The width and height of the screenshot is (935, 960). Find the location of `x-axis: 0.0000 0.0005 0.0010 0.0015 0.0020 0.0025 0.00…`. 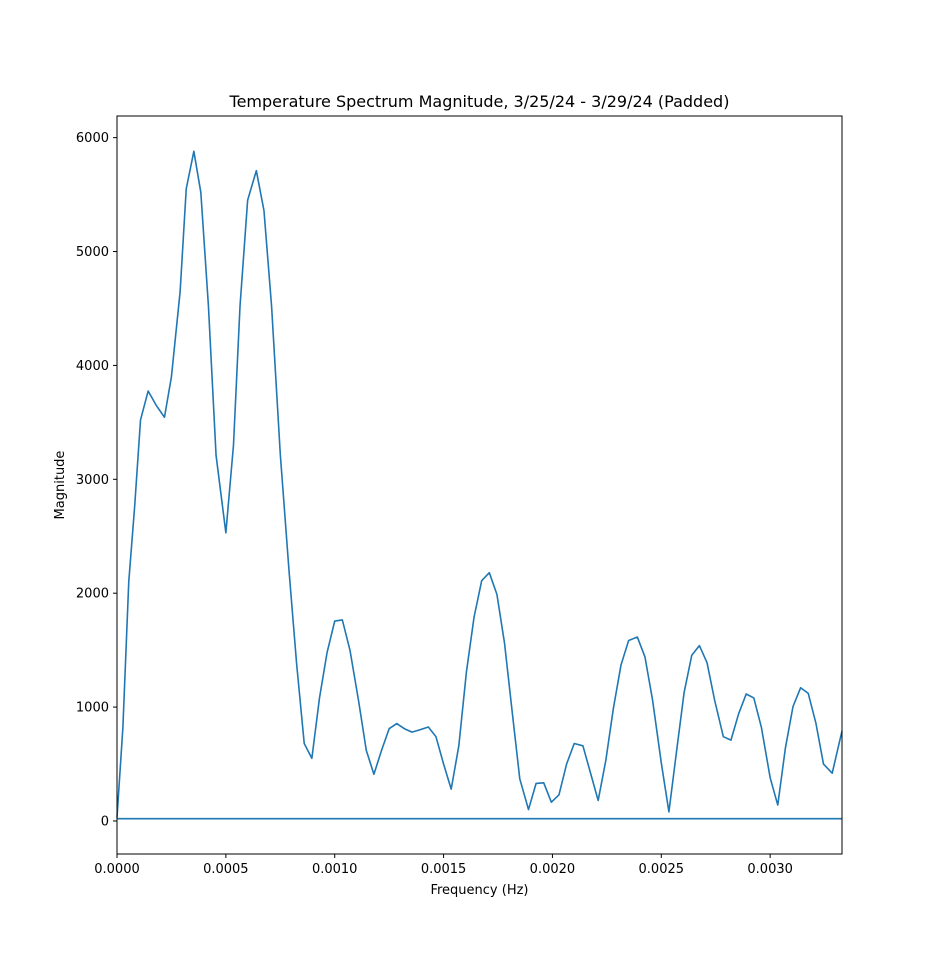

x-axis: 0.0000 0.0005 0.0010 0.0015 0.0020 0.0025 0.00… is located at coordinates (443, 865).